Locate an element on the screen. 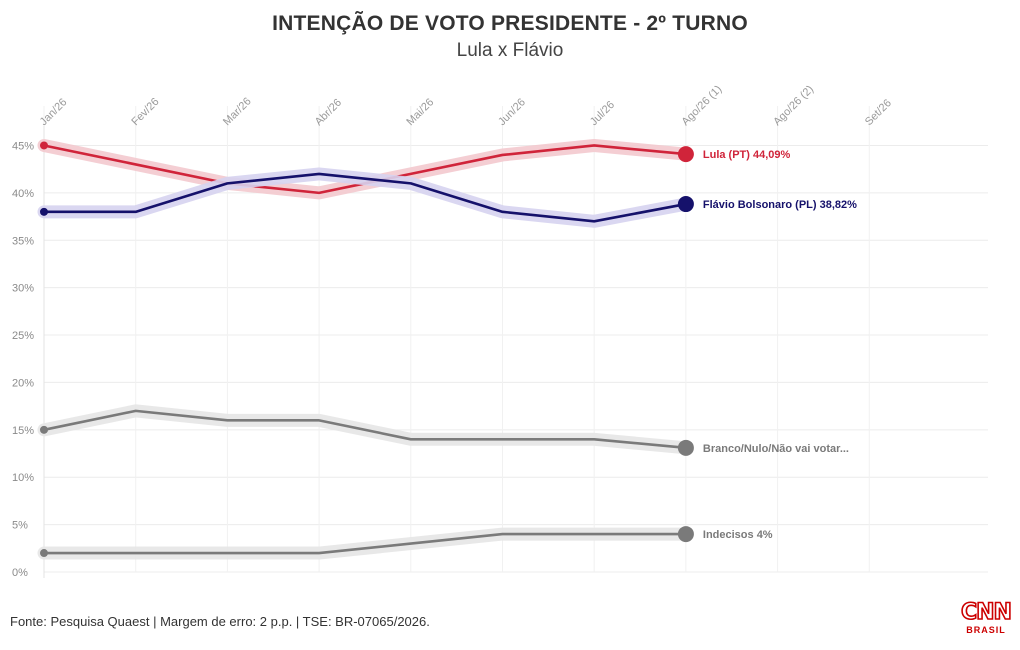  chart-subtitle: Lula x Flávio is located at coordinates (510, 50).